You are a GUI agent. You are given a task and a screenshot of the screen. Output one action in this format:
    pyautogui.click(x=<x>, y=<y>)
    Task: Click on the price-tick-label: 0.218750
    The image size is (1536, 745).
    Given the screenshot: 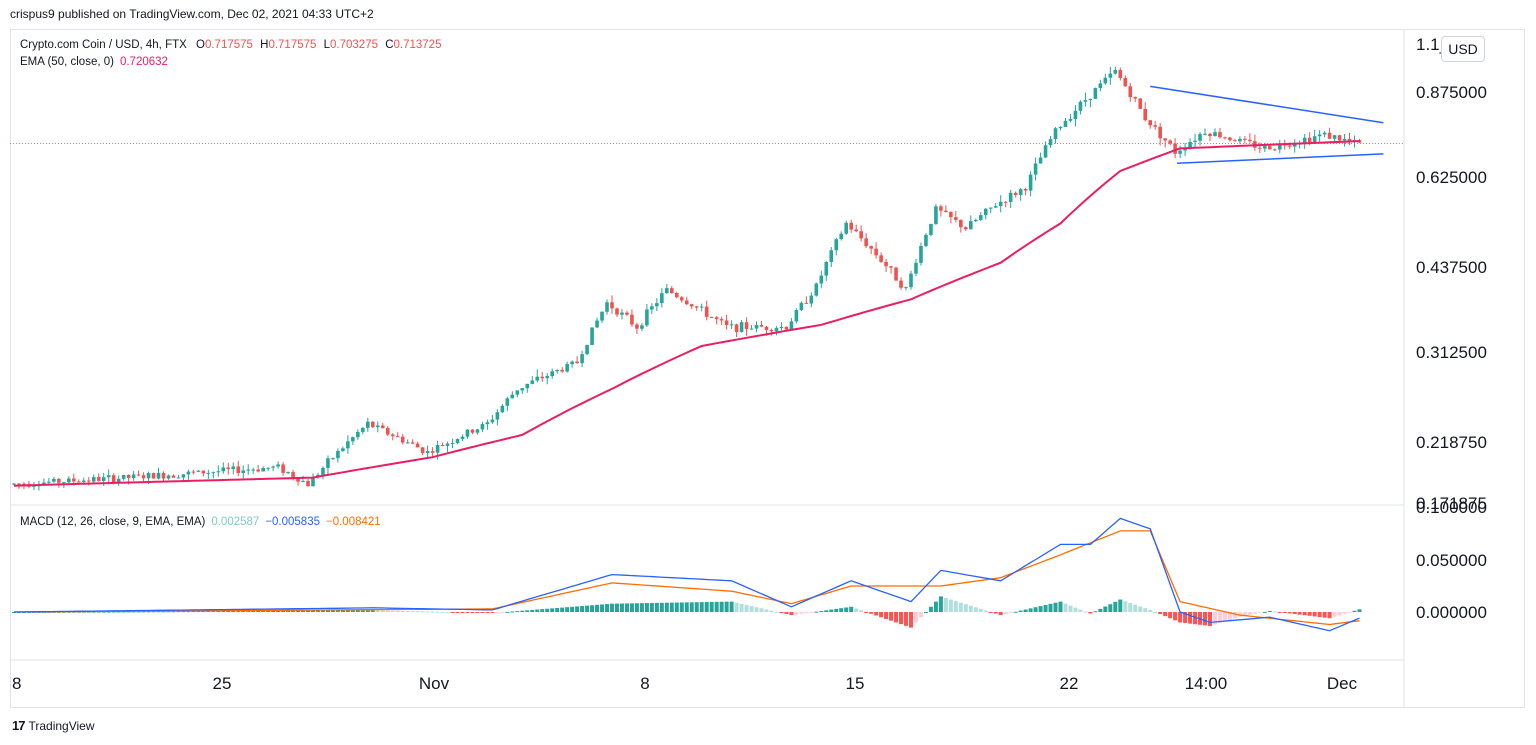 What is the action you would take?
    pyautogui.click(x=1451, y=442)
    